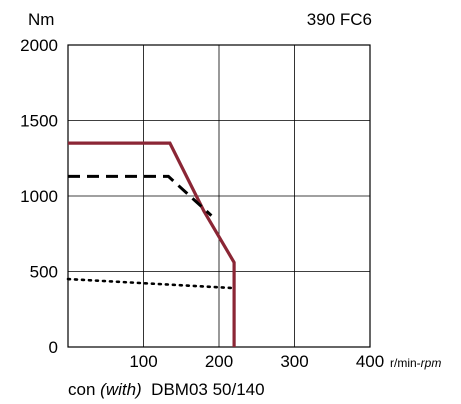 The height and width of the screenshot is (404, 461). What do you see at coordinates (219, 361) in the screenshot?
I see `x-tick-label: 200` at bounding box center [219, 361].